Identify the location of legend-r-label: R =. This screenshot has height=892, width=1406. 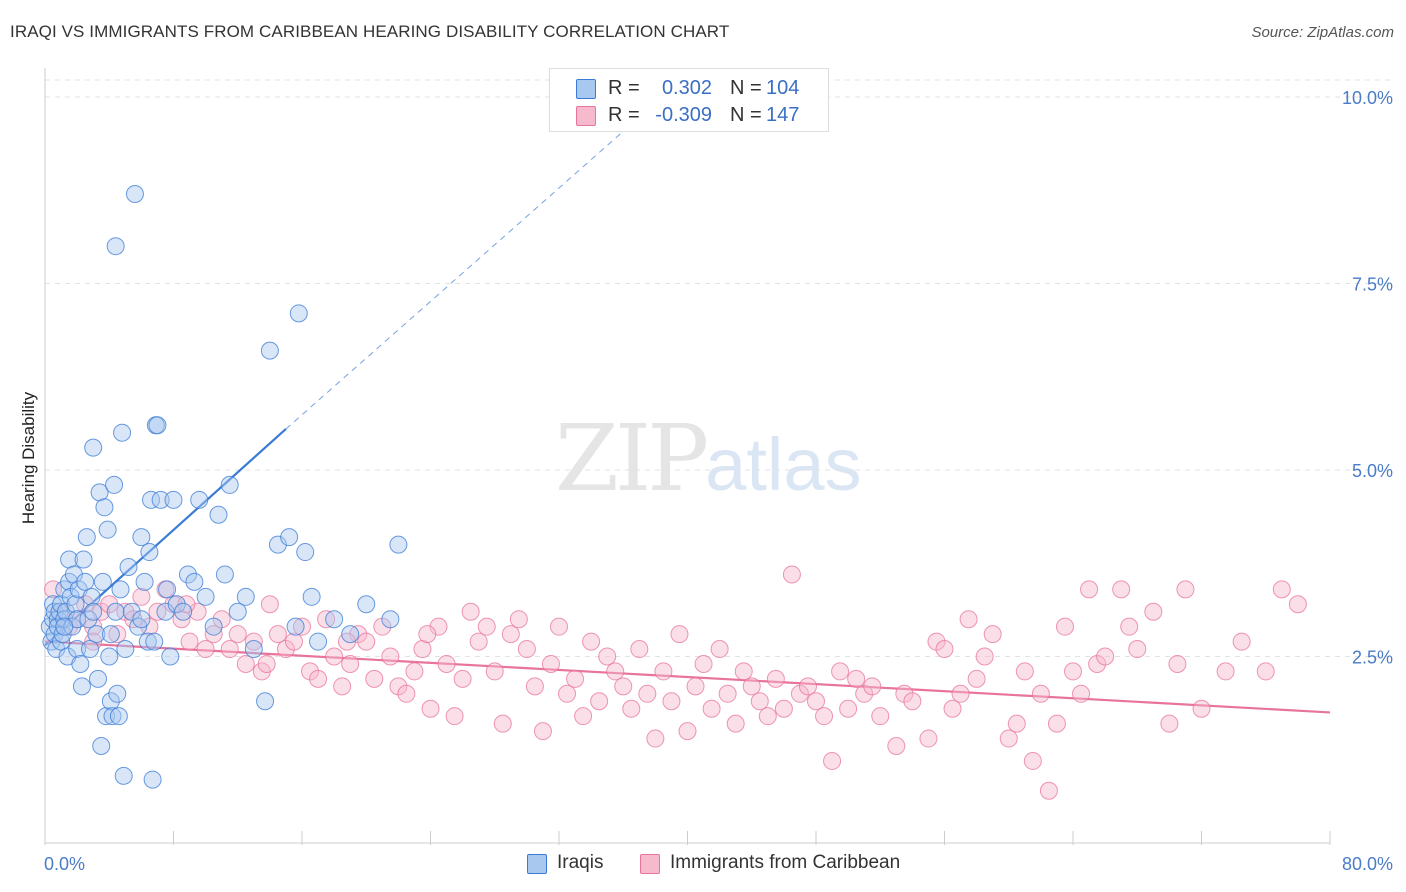
(624, 88).